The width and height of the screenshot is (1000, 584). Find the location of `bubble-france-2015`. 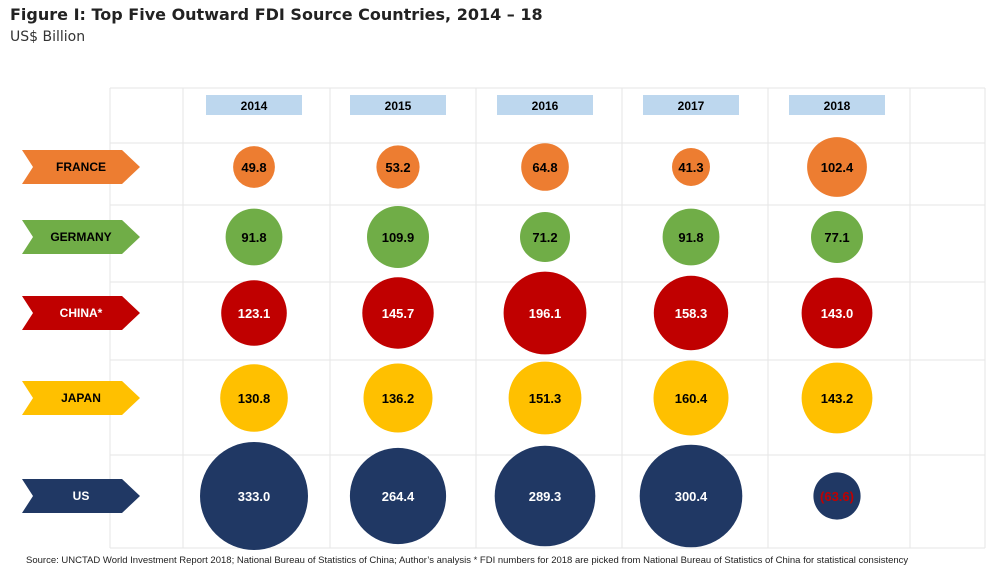

bubble-france-2015 is located at coordinates (398, 167).